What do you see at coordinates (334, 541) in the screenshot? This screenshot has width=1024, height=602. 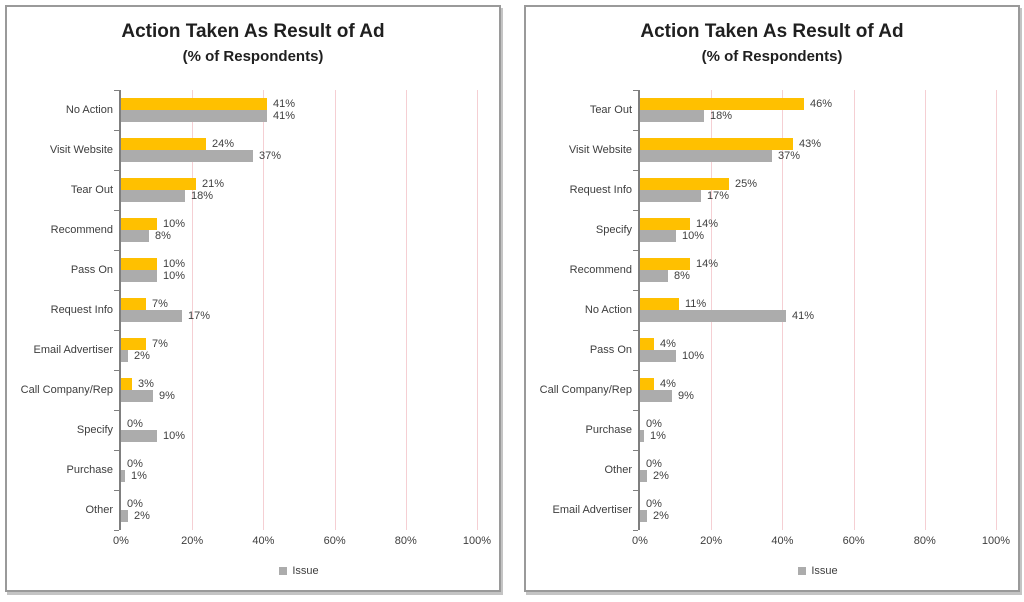 I see `x-tick-label: 60%` at bounding box center [334, 541].